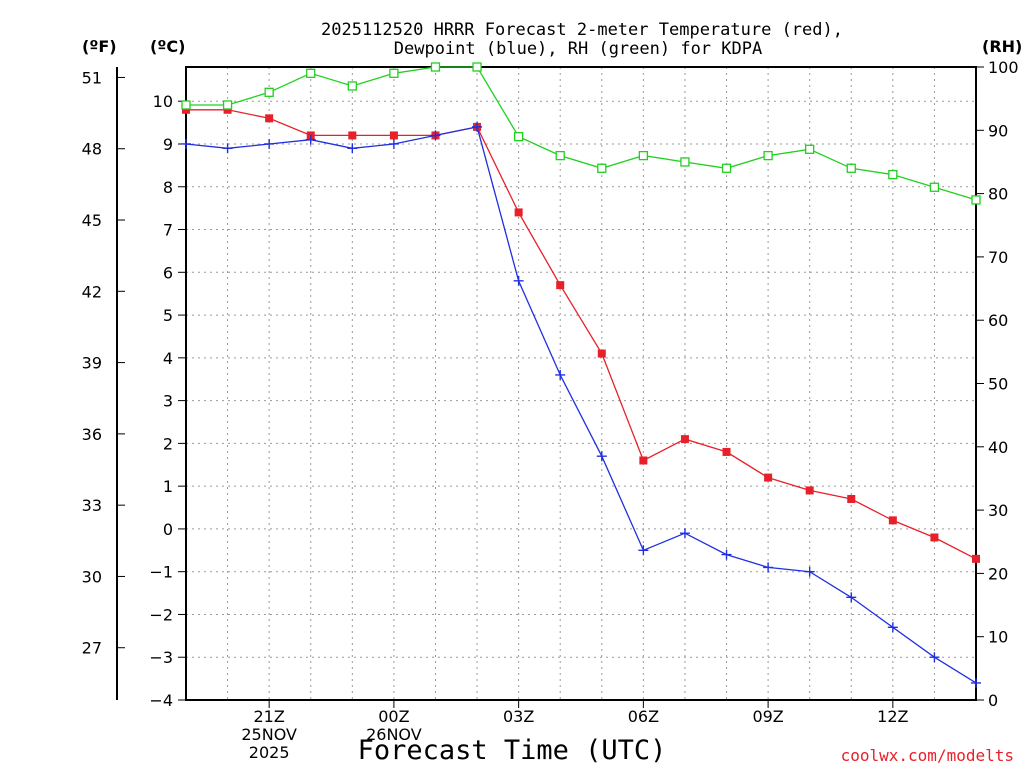 This screenshot has width=1024, height=768. What do you see at coordinates (168, 315) in the screenshot?
I see `celsius-tick-label: 5` at bounding box center [168, 315].